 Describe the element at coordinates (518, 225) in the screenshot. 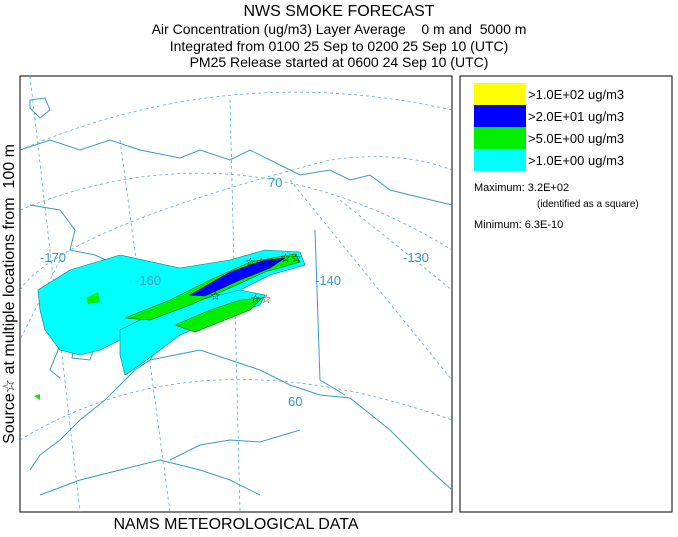

I see `minimum: Minimum: 6.3E-10` at that location.